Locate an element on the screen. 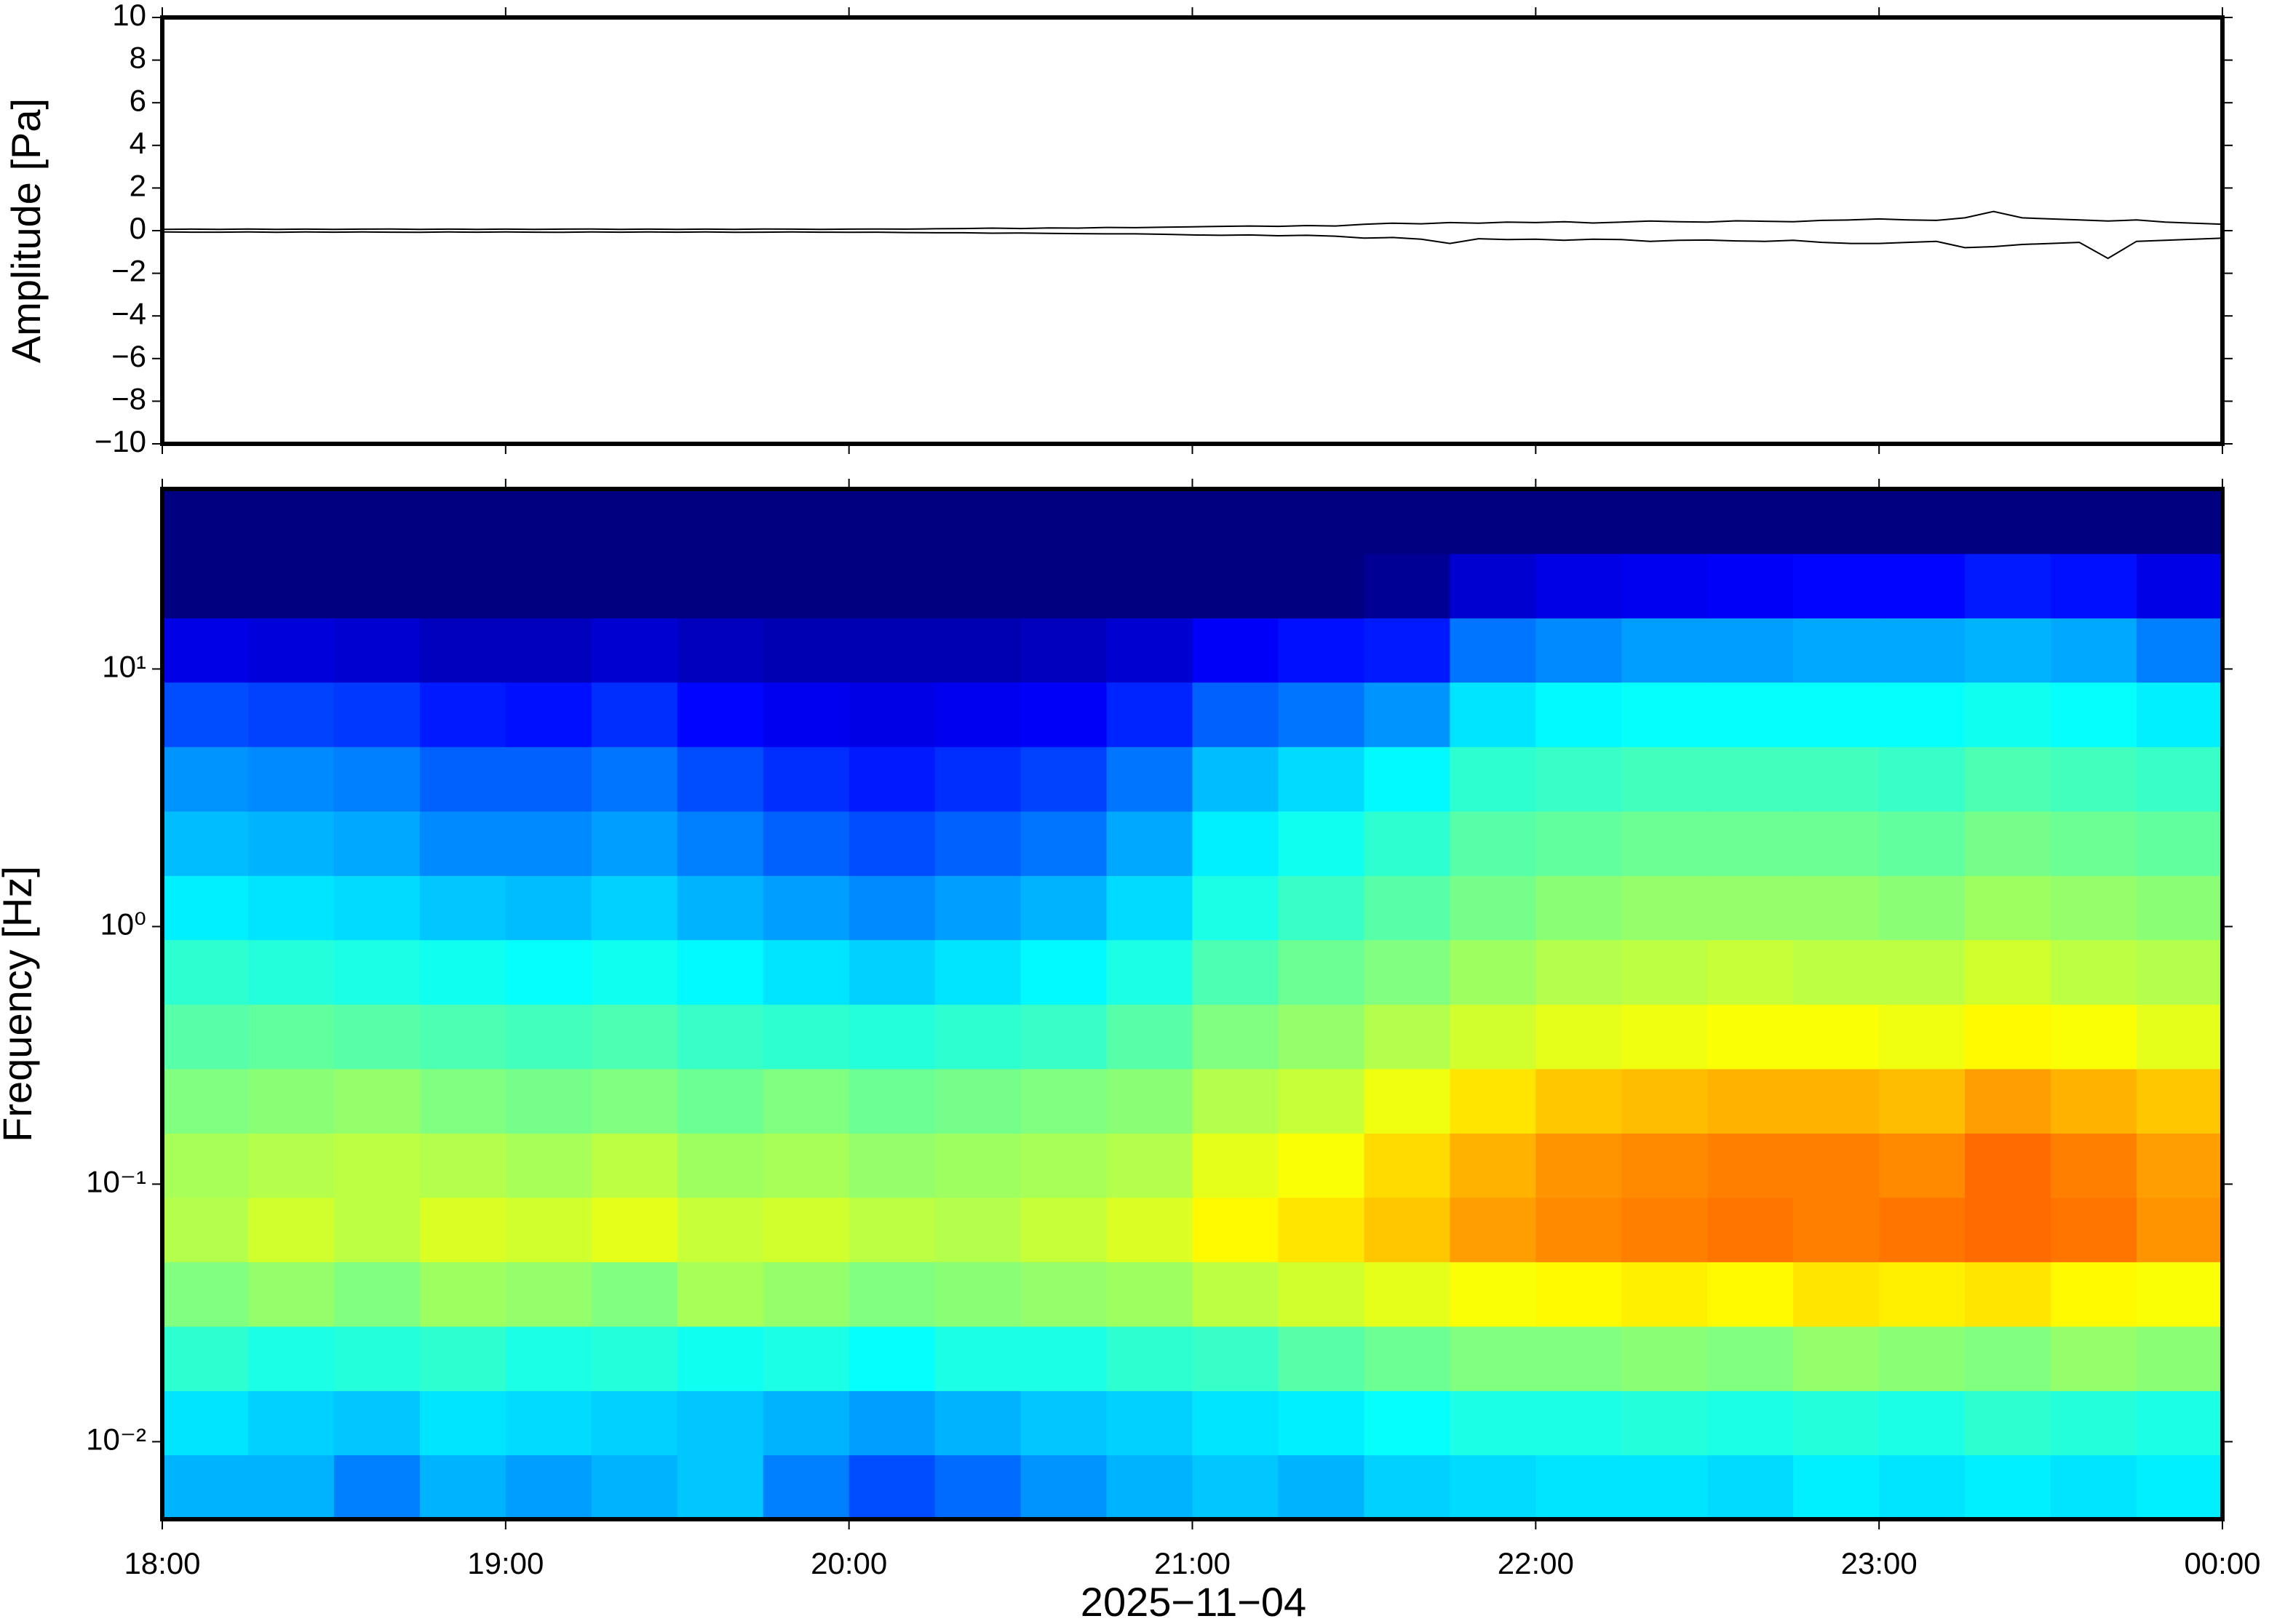 The width and height of the screenshot is (2269, 1624). x-tick-label: 22:00 is located at coordinates (1536, 1563).